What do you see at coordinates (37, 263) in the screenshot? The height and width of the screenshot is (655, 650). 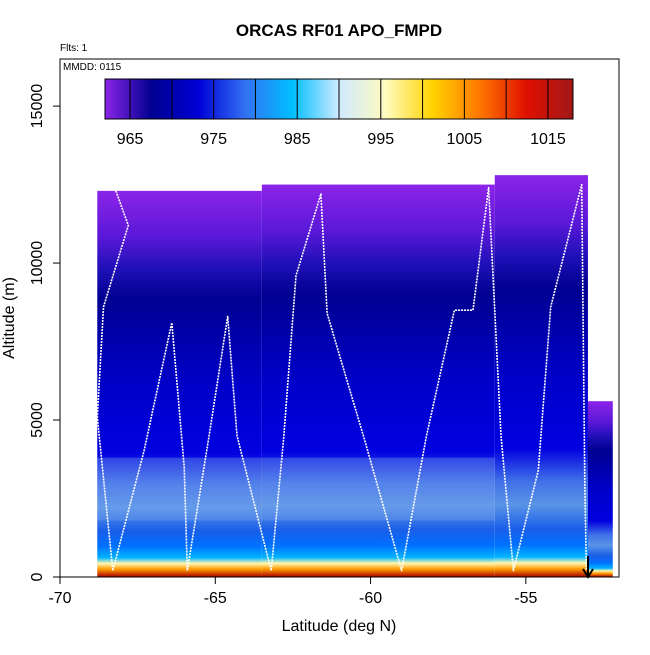 I see `y-tick-label: 10000` at bounding box center [37, 263].